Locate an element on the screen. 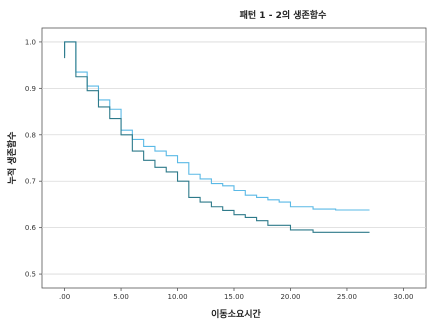 The width and height of the screenshot is (428, 321). y-tick-label: 0.6 is located at coordinates (31, 228).